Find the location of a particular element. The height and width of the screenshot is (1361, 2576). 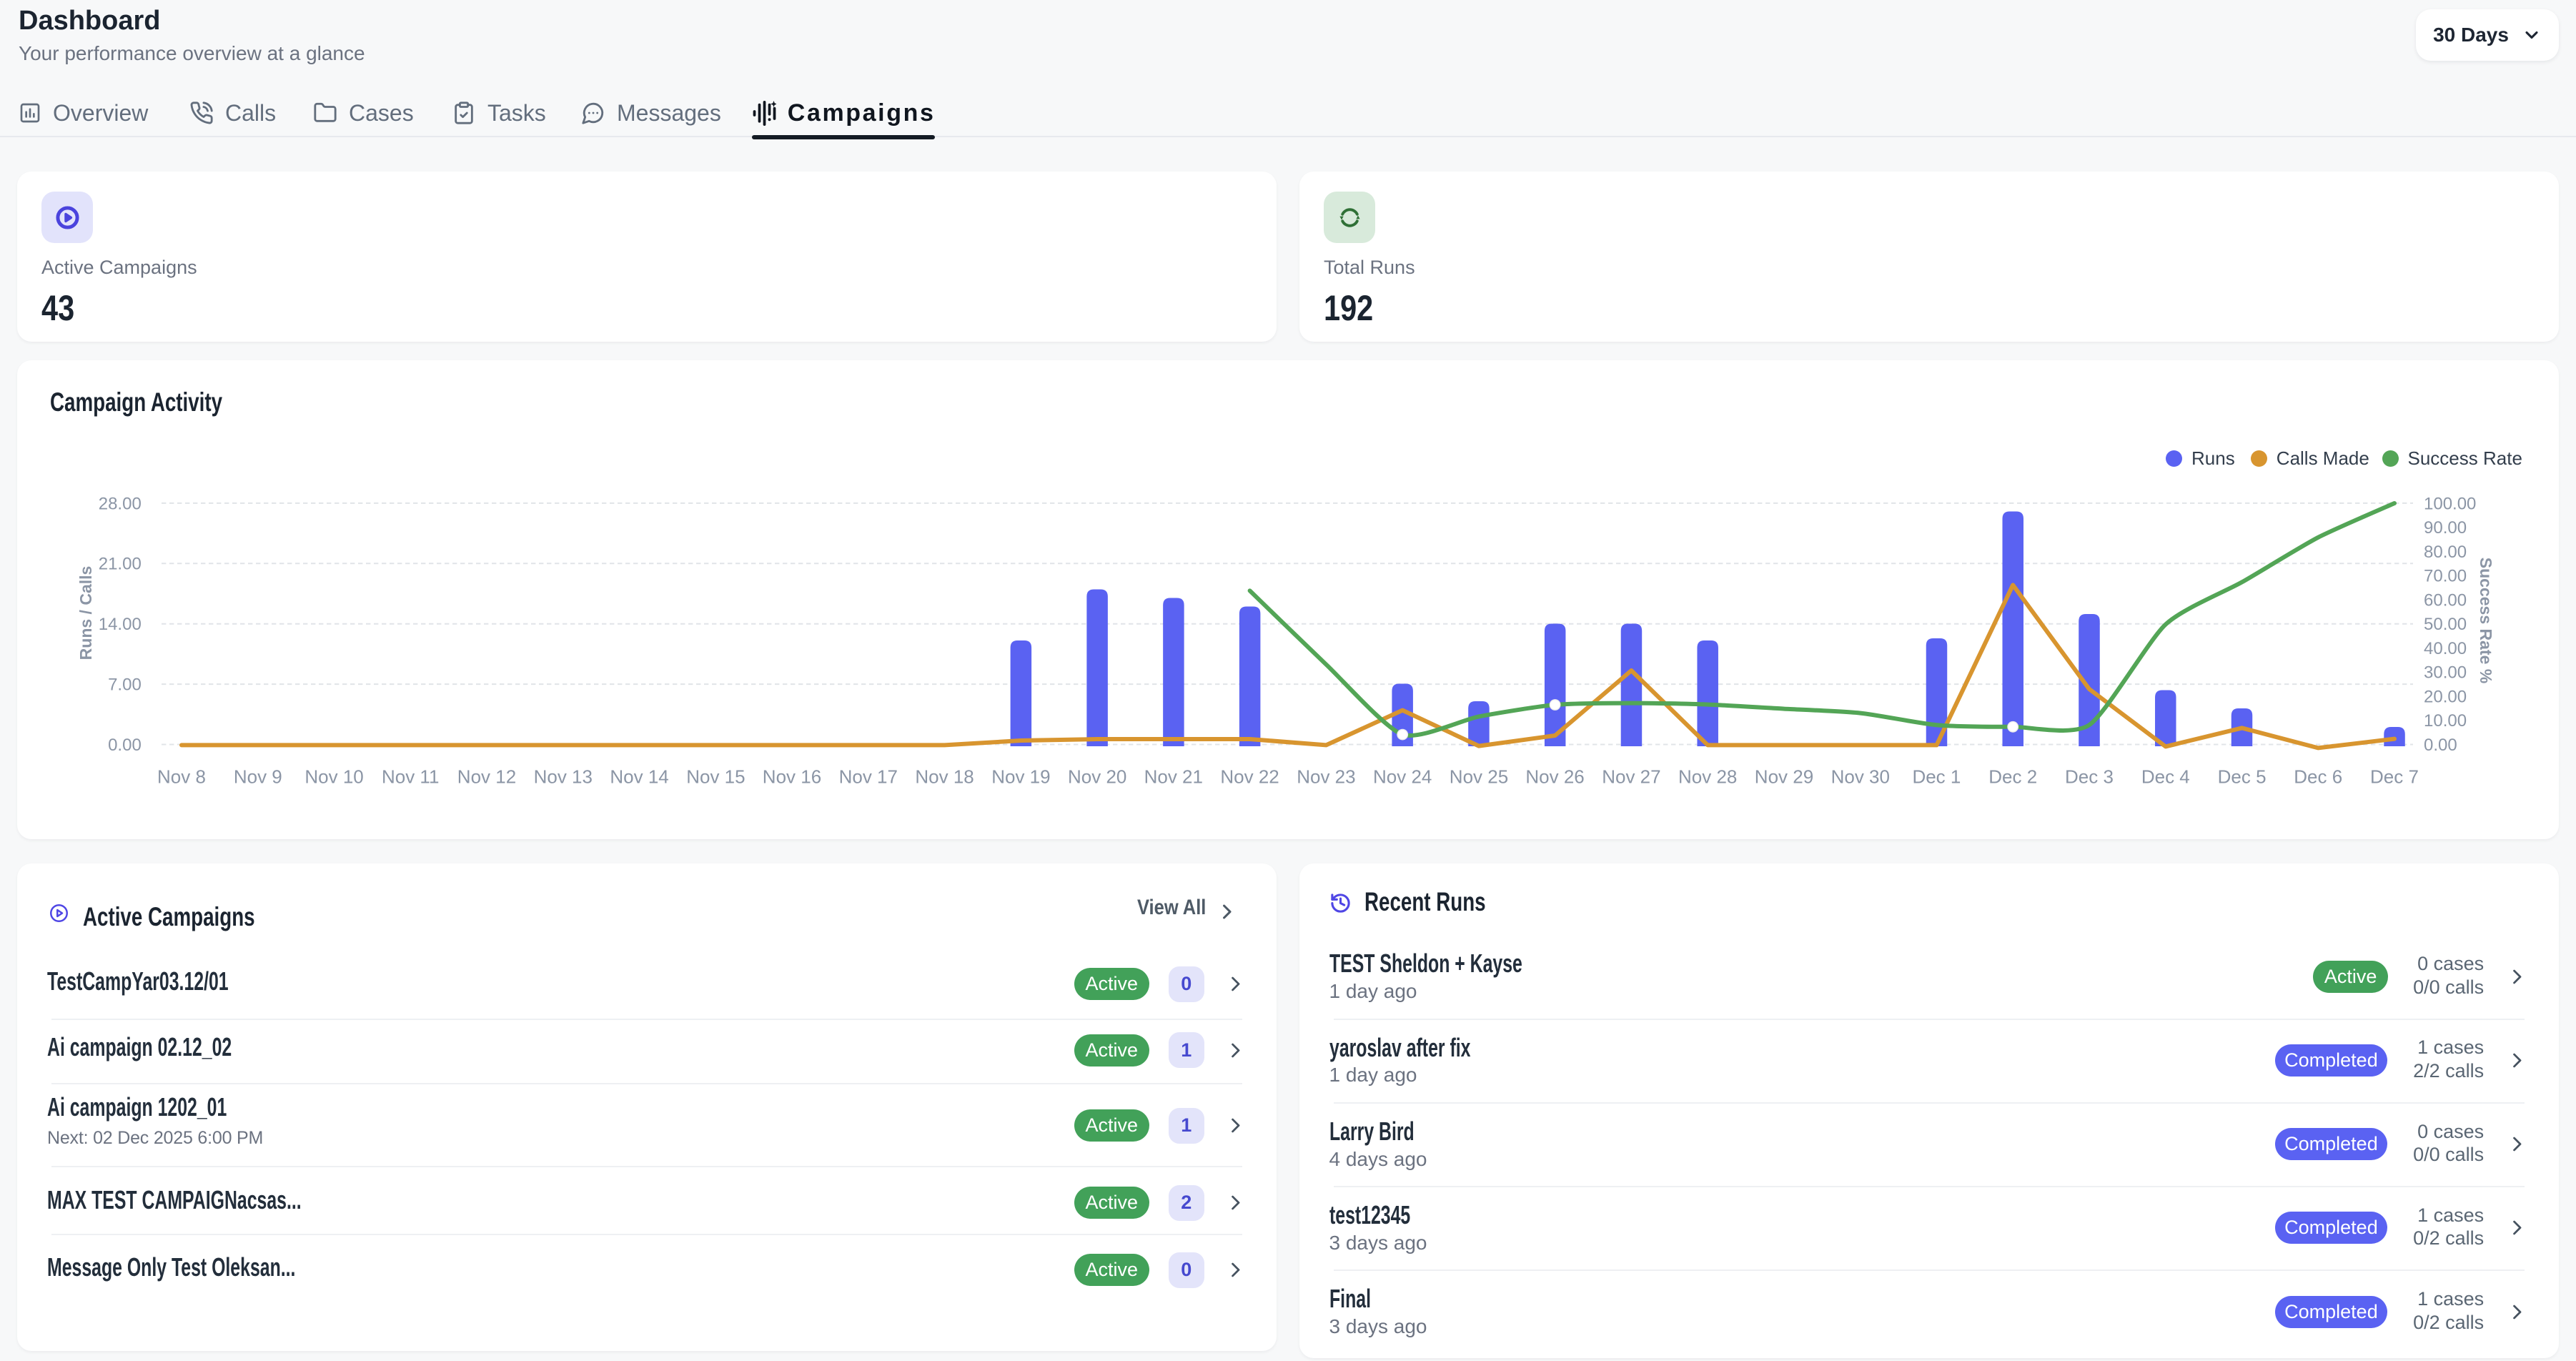

svg-text: Nov 29 is located at coordinates (1784, 776).